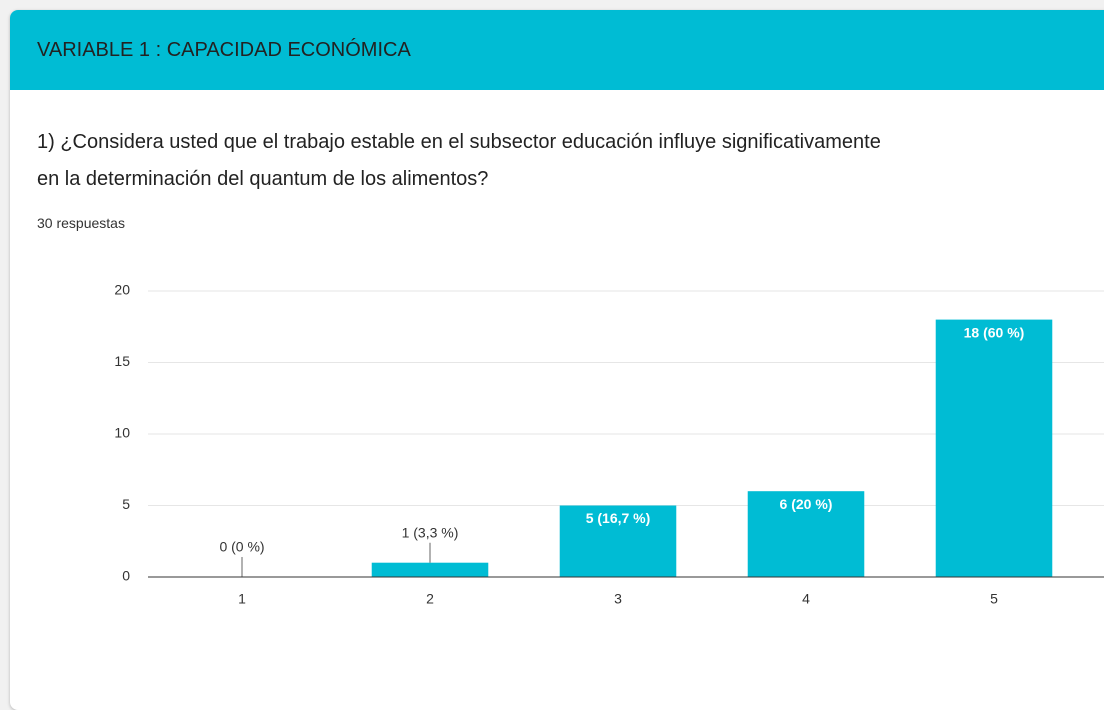  What do you see at coordinates (122, 433) in the screenshot?
I see `y-tick-label: 10` at bounding box center [122, 433].